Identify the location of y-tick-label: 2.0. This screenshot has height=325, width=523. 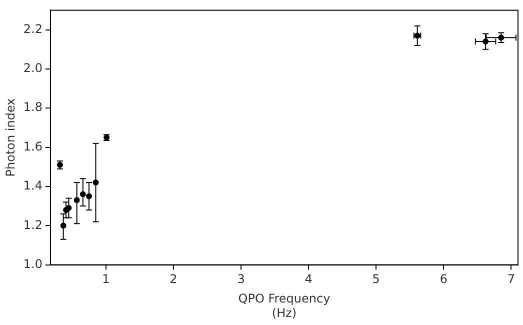
(32, 68).